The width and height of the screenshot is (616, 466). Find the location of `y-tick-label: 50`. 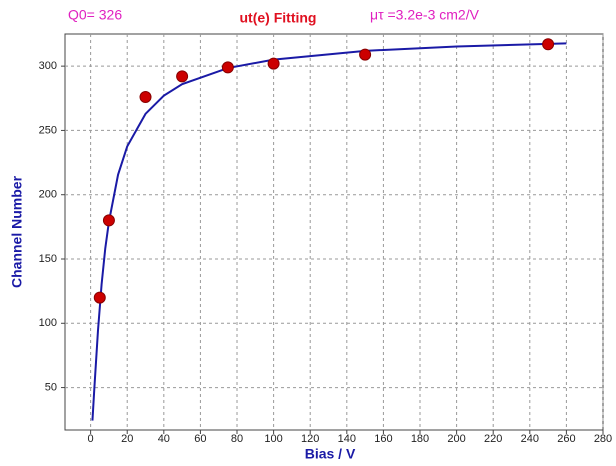

y-tick-label: 50 is located at coordinates (51, 387).